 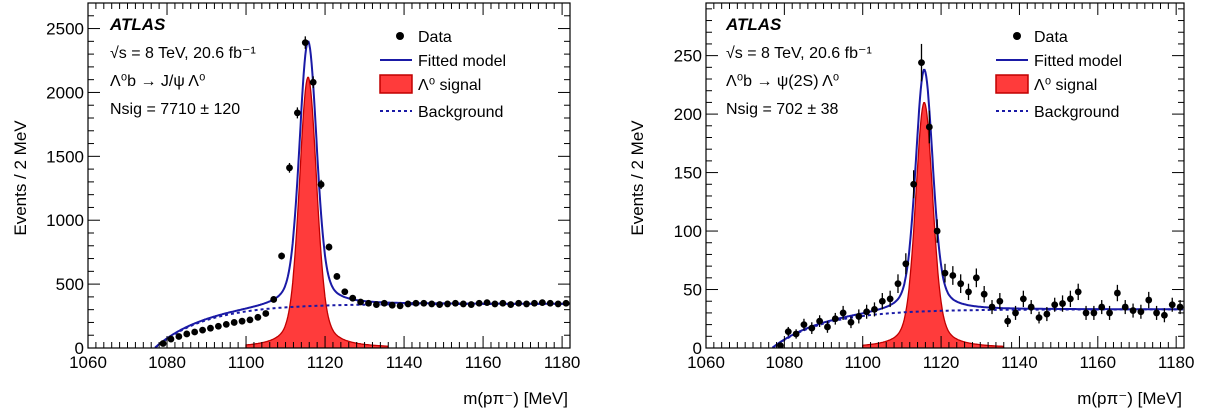 I want to click on nsig-label: Nsig = 702 ± 38, so click(x=782, y=109).